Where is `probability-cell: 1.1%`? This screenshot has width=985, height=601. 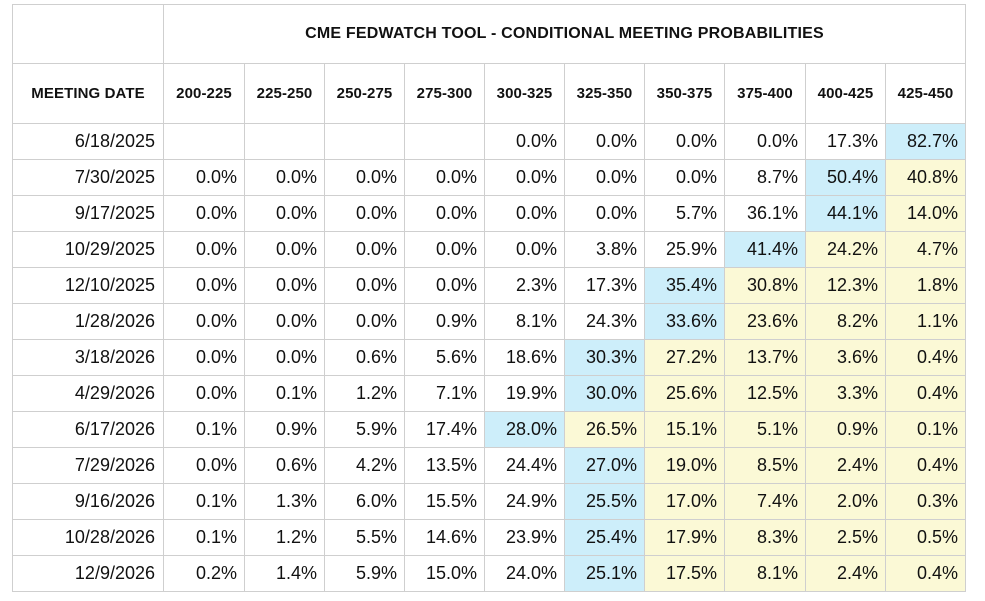 probability-cell: 1.1% is located at coordinates (925, 321).